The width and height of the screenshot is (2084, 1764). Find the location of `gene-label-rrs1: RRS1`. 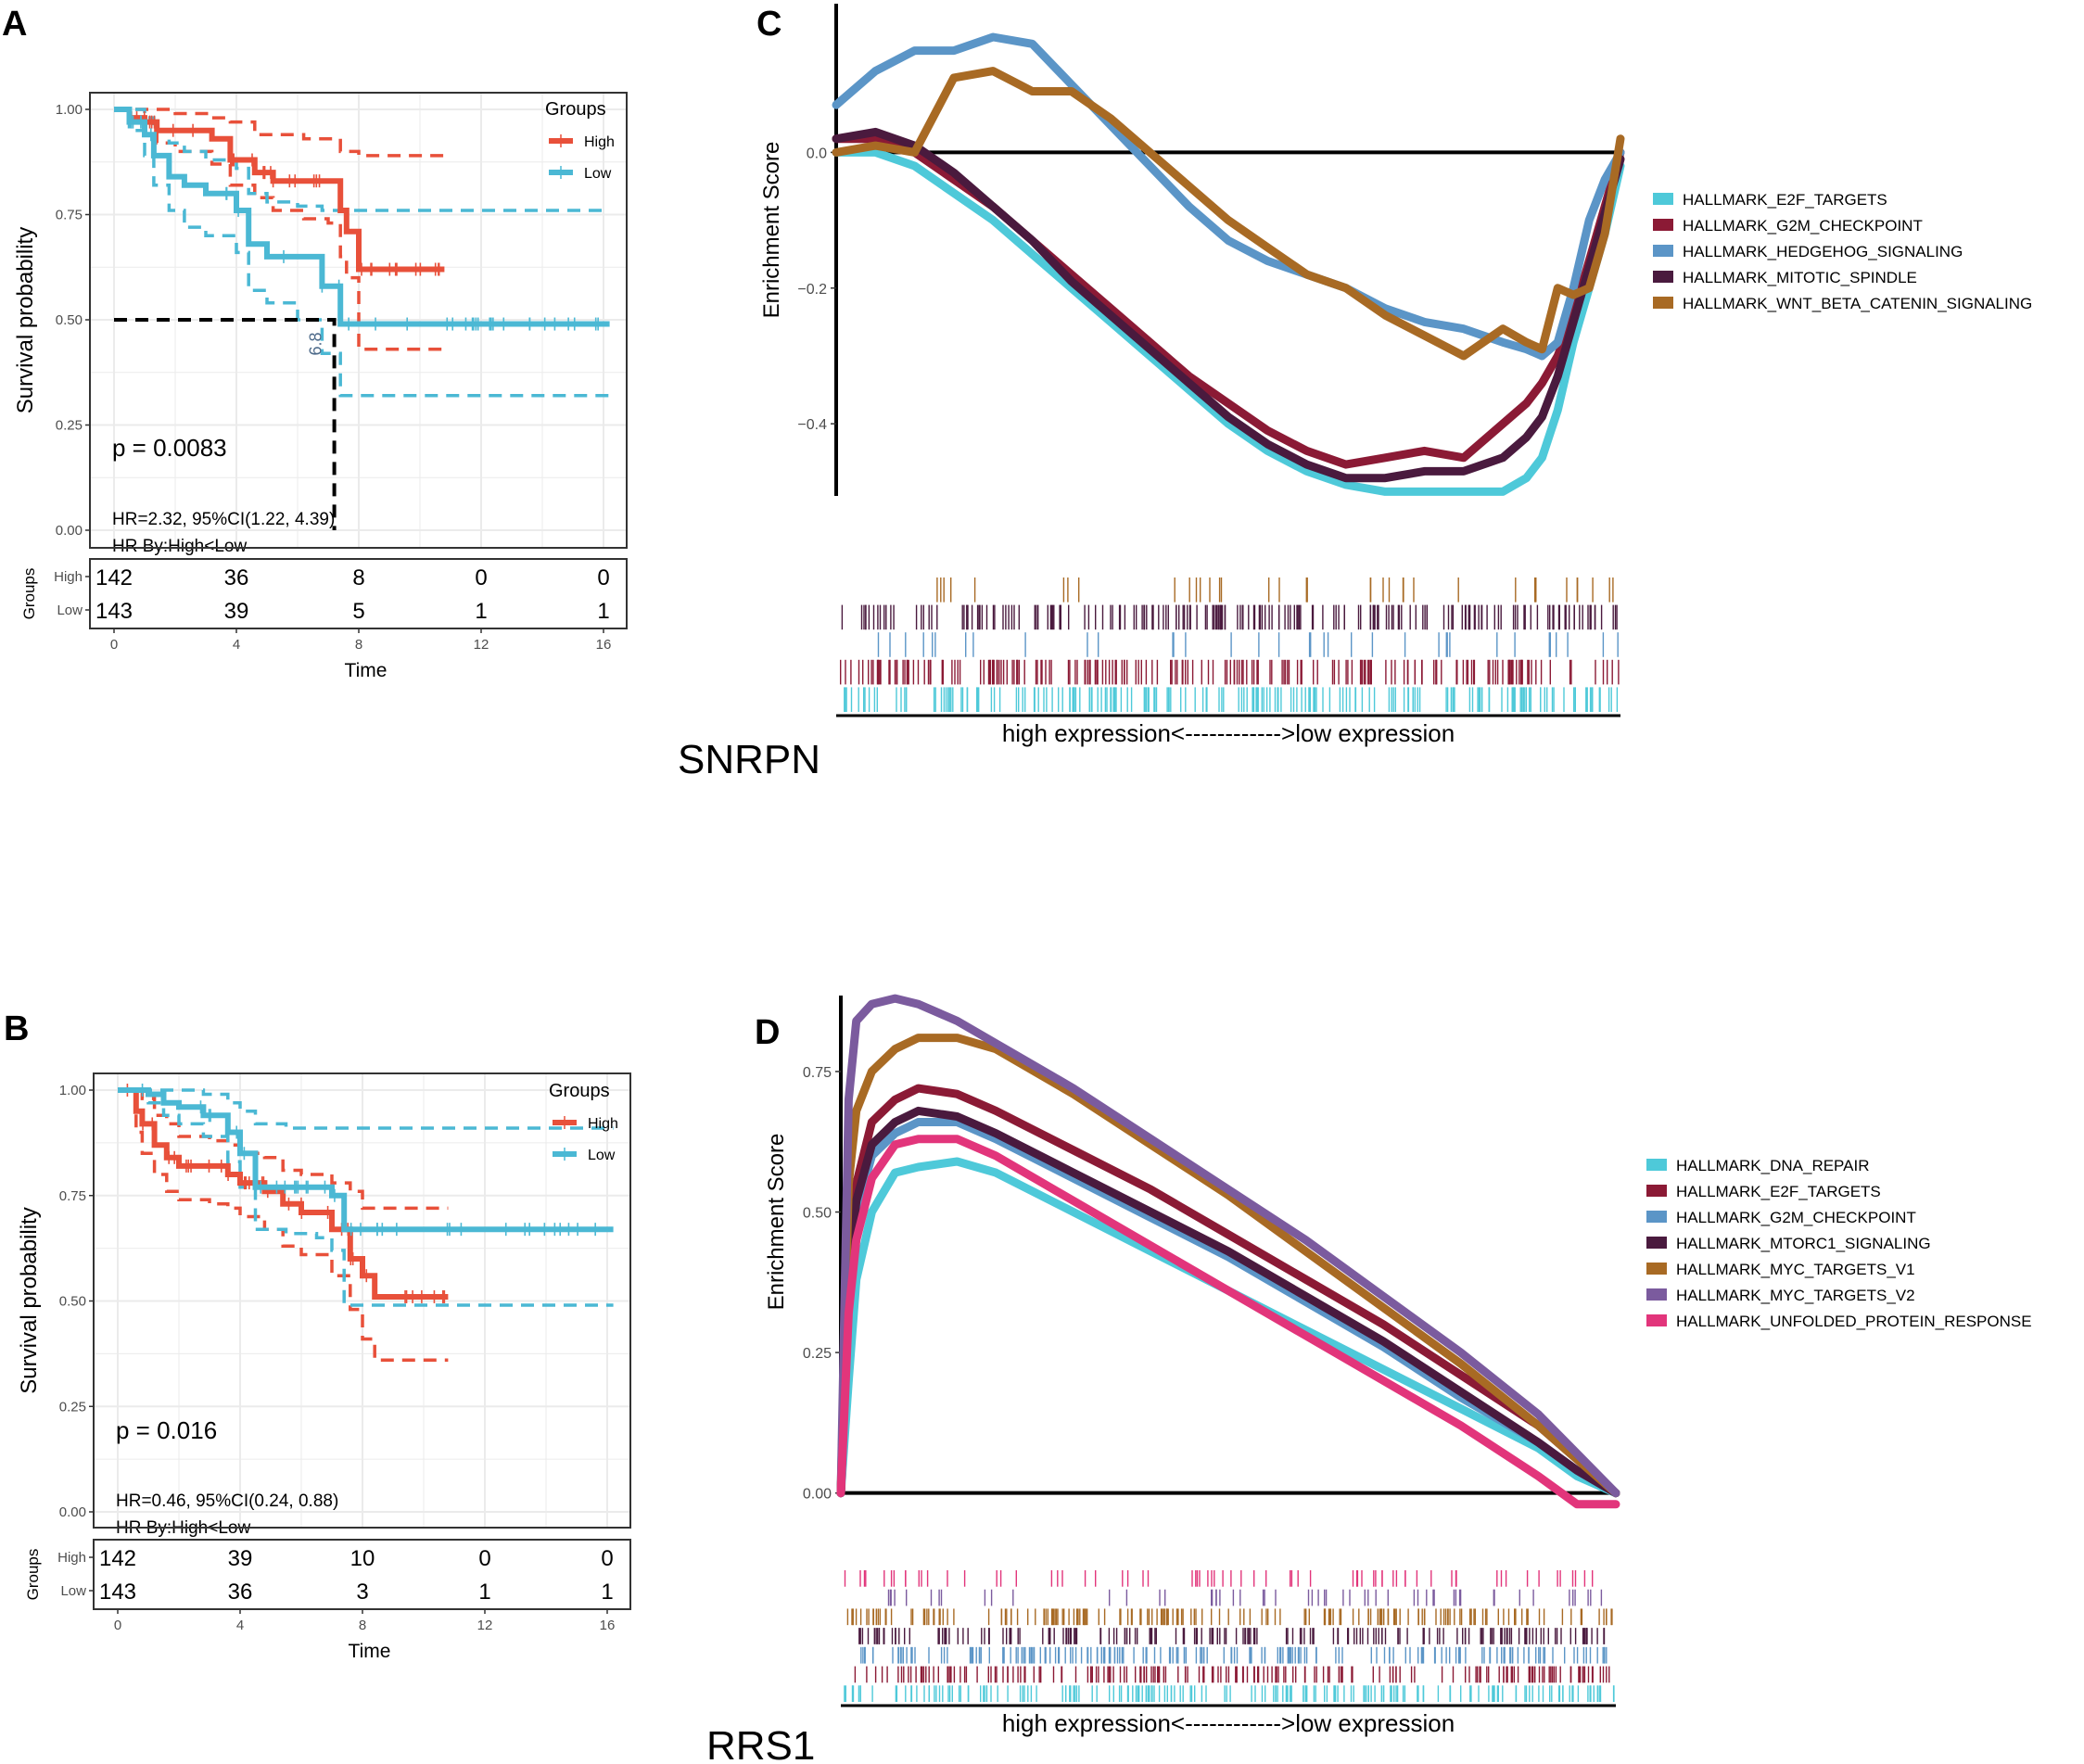

gene-label-rrs1: RRS1 is located at coordinates (760, 1743).